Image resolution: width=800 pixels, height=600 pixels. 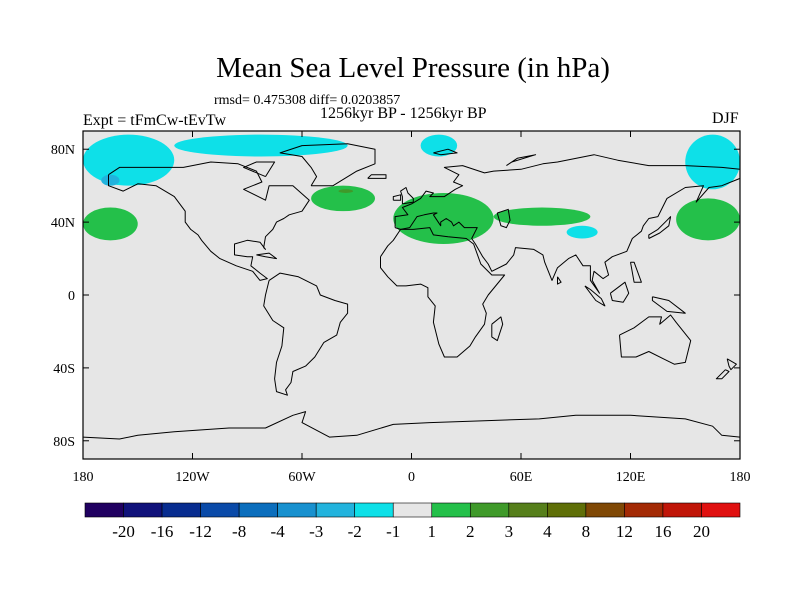 I want to click on coastline-madagascar, so click(x=497, y=329).